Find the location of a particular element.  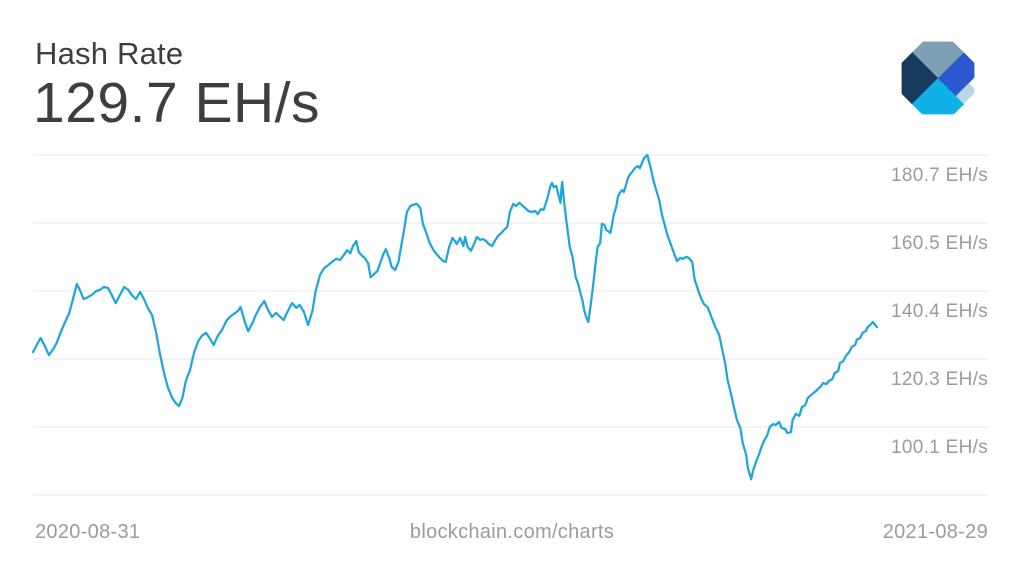

y-axis-tick-label: 100.1 EH/s is located at coordinates (939, 447).